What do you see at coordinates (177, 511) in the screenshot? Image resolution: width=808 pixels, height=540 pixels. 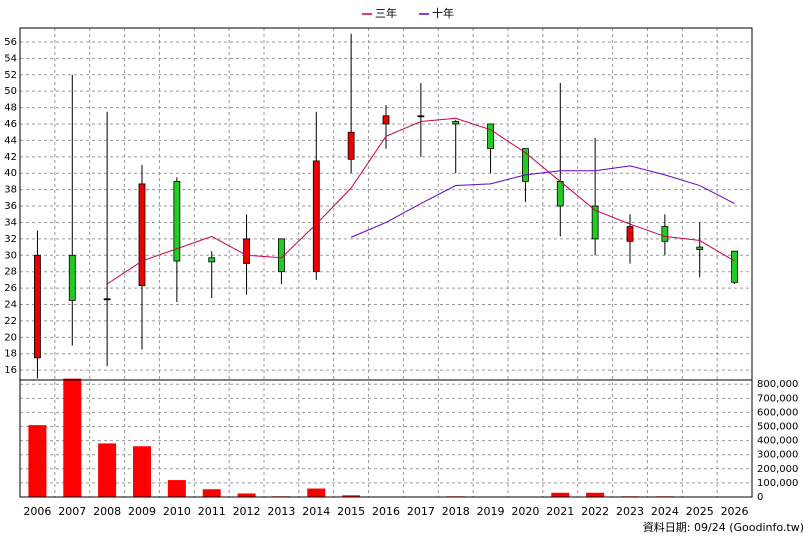 I see `x-tick-label: 2010` at bounding box center [177, 511].